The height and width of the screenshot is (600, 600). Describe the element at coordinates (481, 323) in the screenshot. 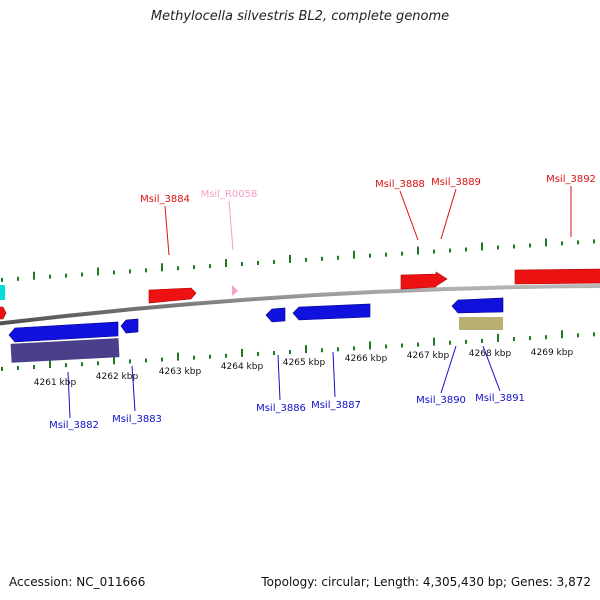

I see `khaki-feature` at that location.